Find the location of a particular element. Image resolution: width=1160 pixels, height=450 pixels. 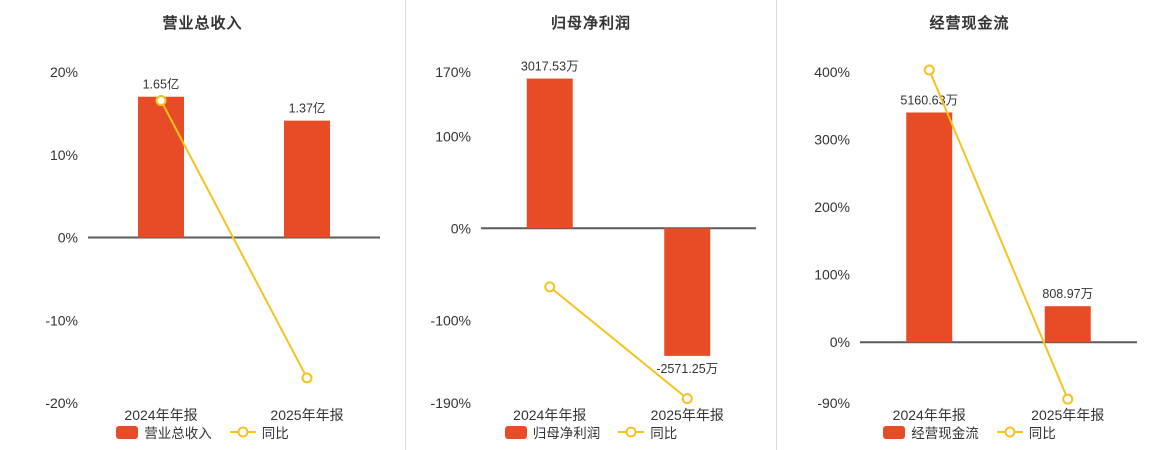

legend-item-bar-series: 归母净利润 is located at coordinates (552, 432).